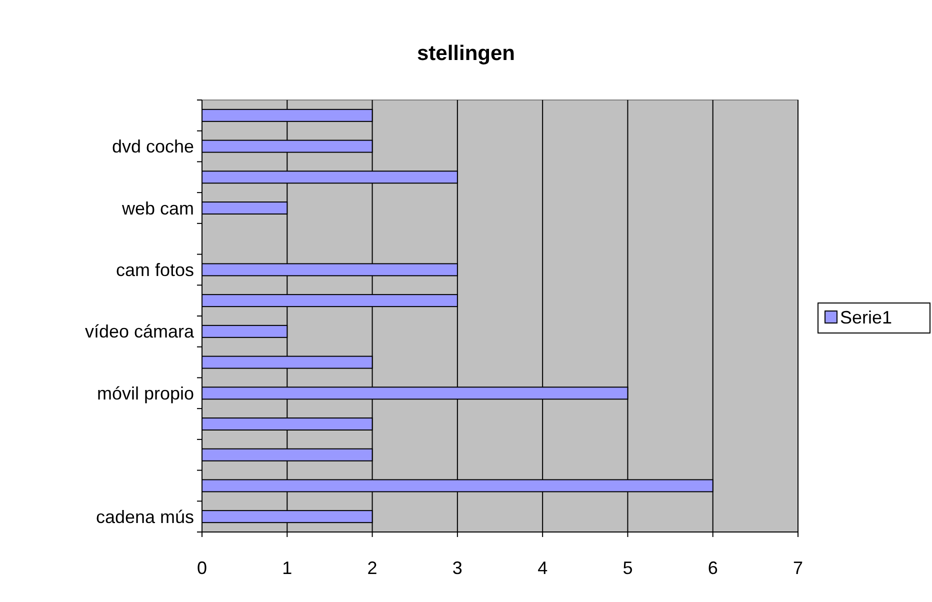 This screenshot has width=932, height=602. Describe the element at coordinates (627, 568) in the screenshot. I see `x-tick-label: 5` at that location.